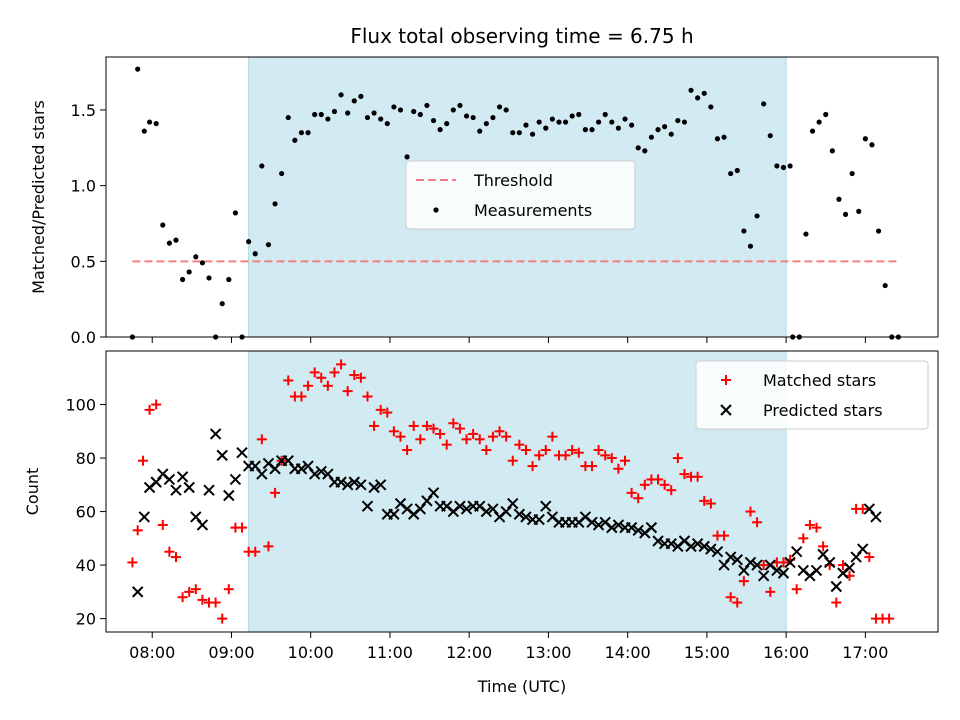 The height and width of the screenshot is (720, 960). I want to click on y-tick-label: 0.0, so click(83, 337).